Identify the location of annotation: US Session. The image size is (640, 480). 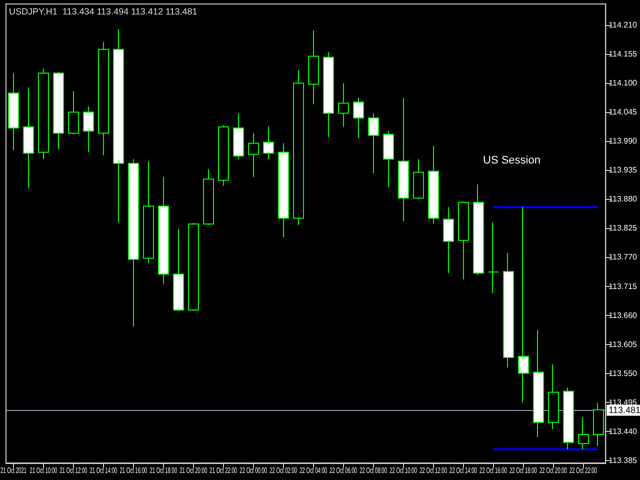
(511, 160).